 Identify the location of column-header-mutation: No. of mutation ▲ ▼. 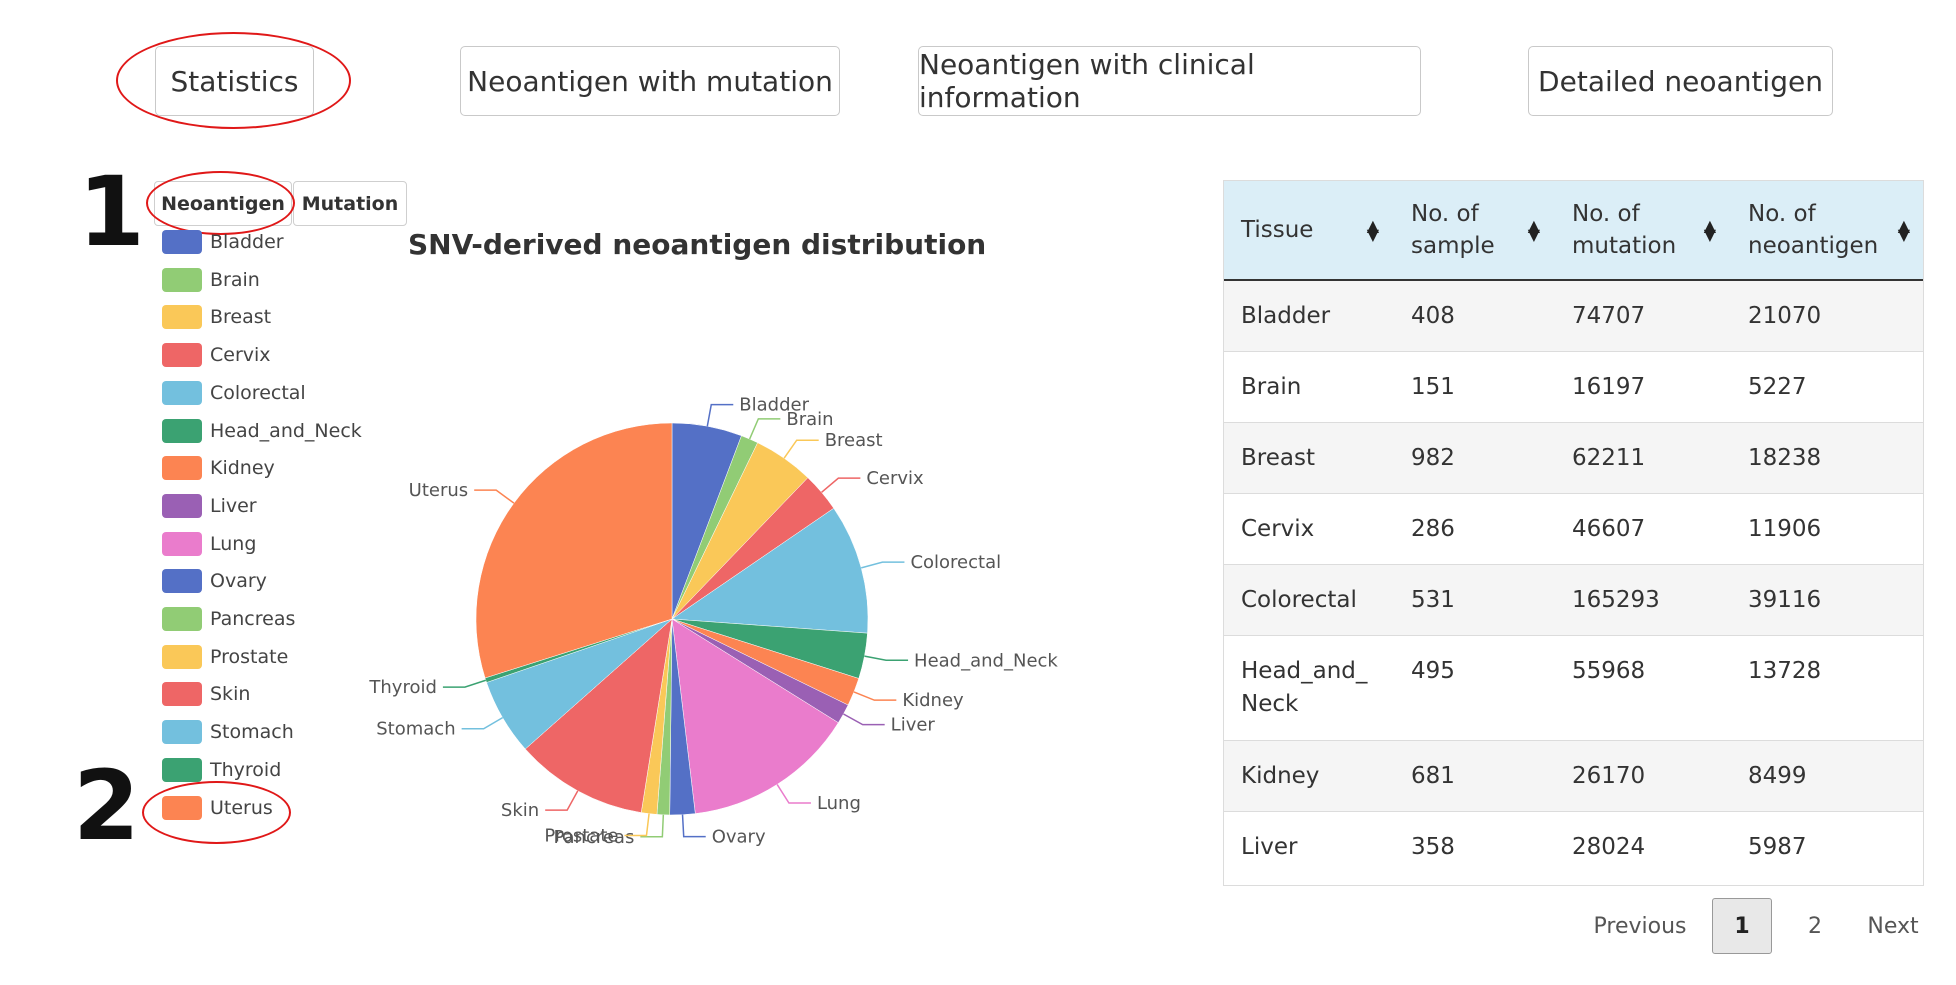
(1644, 229).